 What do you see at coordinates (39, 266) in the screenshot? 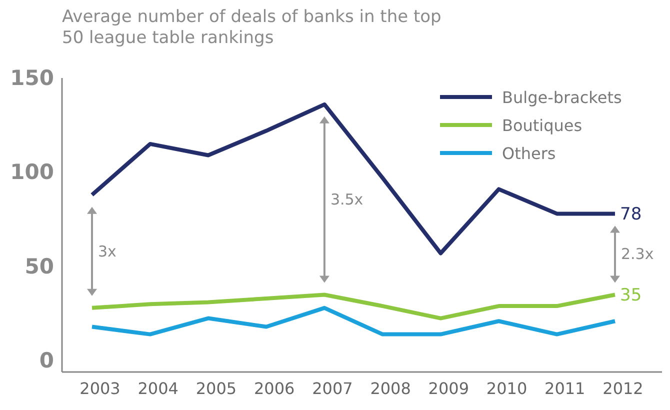
I see `y-tick-label: 50` at bounding box center [39, 266].